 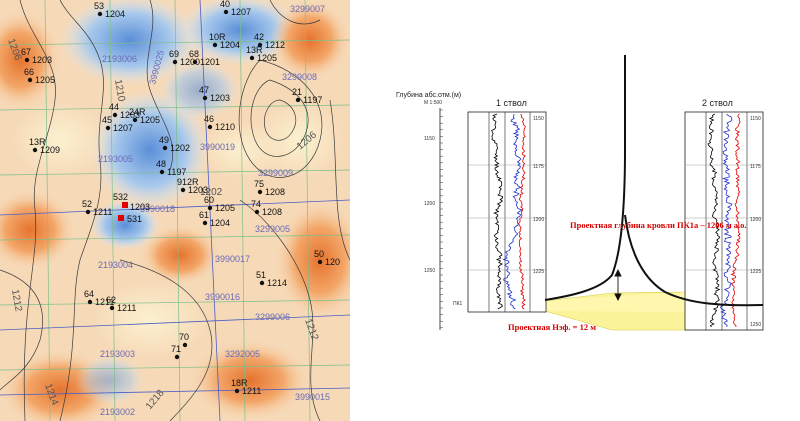 What do you see at coordinates (242, 354) in the screenshot?
I see `code-label: 3292005` at bounding box center [242, 354].